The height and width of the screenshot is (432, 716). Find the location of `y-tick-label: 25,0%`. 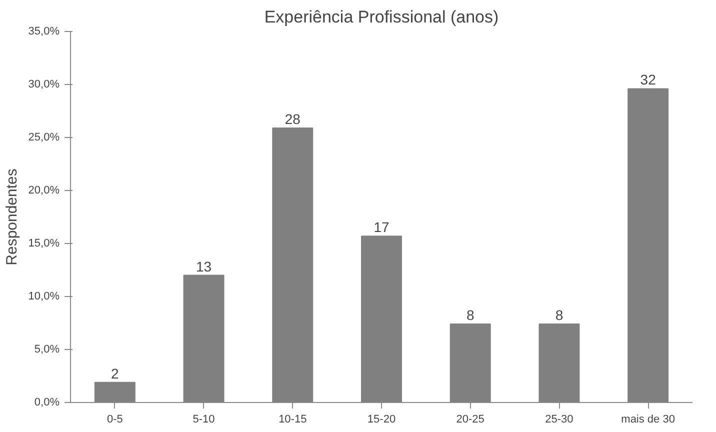

y-tick-label: 25,0% is located at coordinates (44, 138).